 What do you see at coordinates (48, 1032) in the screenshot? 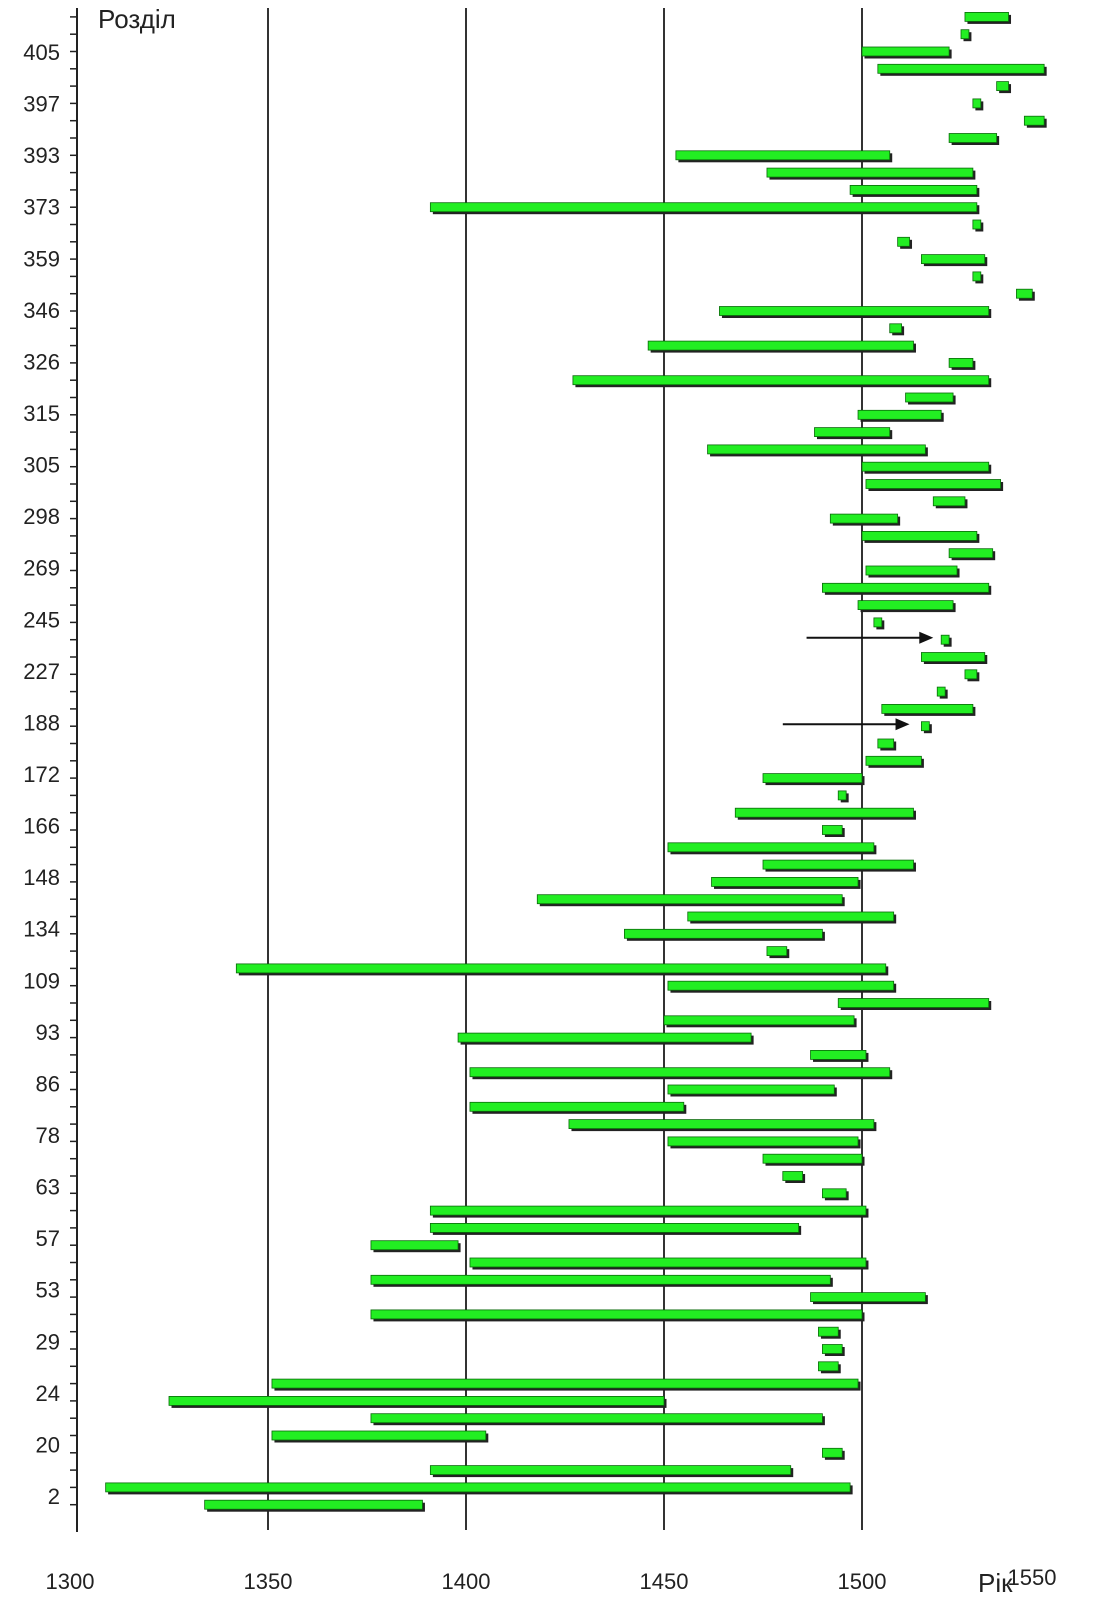
I see `y-tick-label: 93` at bounding box center [48, 1032].